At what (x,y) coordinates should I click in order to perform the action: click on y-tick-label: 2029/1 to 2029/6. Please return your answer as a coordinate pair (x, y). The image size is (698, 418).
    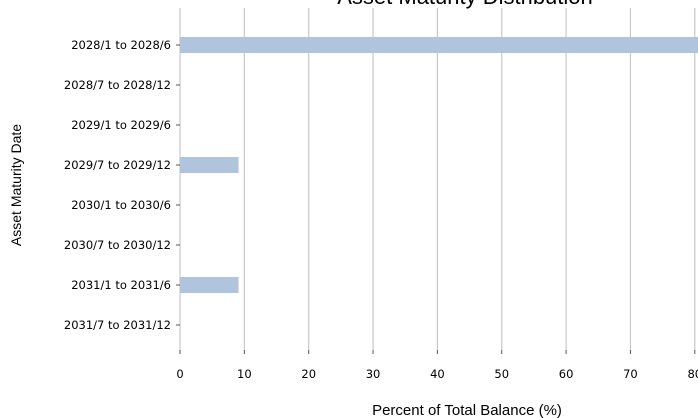
    Looking at the image, I should click on (121, 125).